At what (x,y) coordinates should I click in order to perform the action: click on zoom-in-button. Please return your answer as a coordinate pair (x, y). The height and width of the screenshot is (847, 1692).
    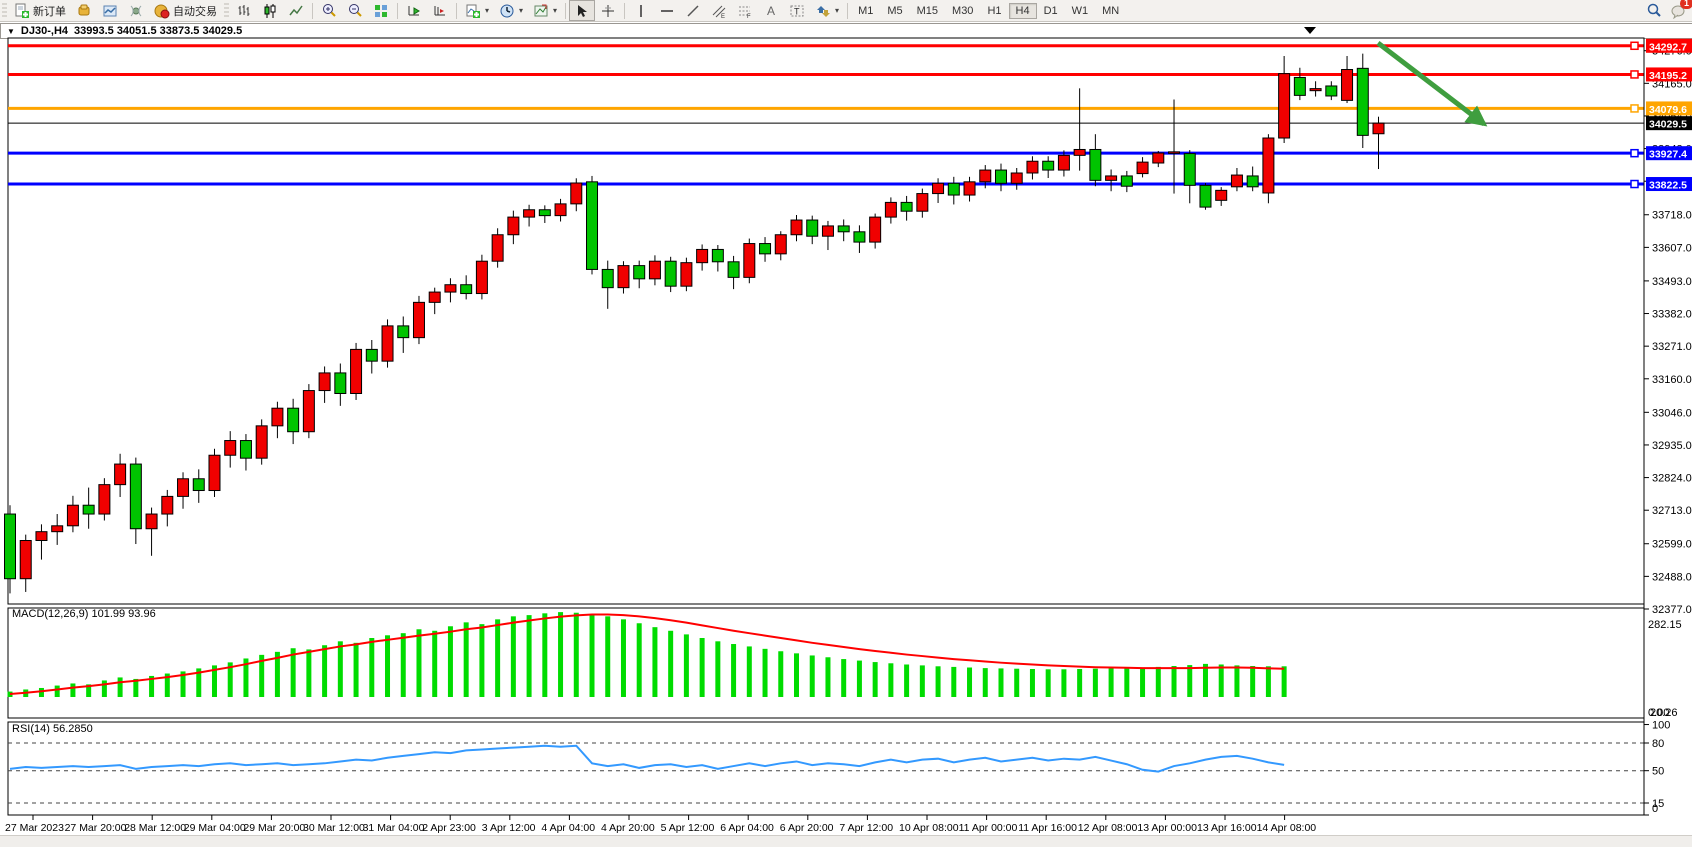
    Looking at the image, I should click on (329, 10).